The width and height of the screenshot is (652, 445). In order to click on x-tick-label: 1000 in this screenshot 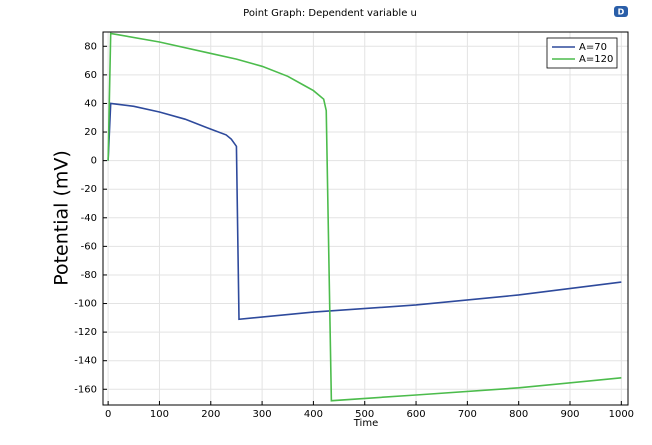, I will do `click(621, 414)`.